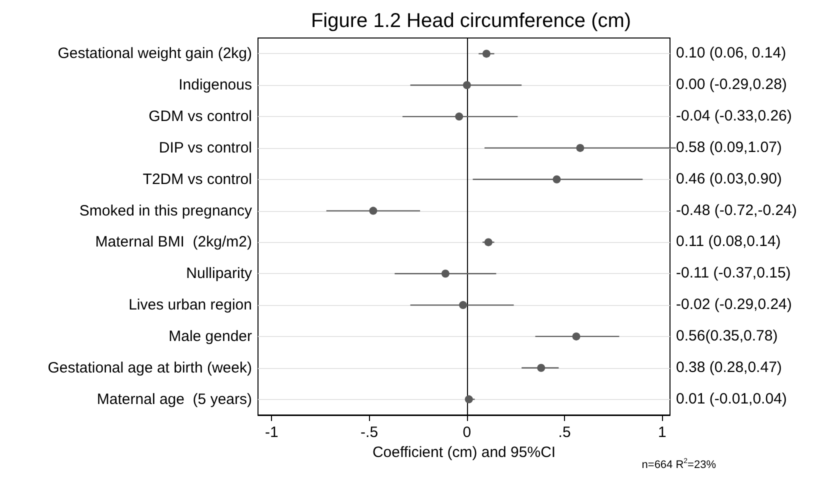 The height and width of the screenshot is (480, 840). Describe the element at coordinates (564, 432) in the screenshot. I see `x-tick-label: .5` at that location.